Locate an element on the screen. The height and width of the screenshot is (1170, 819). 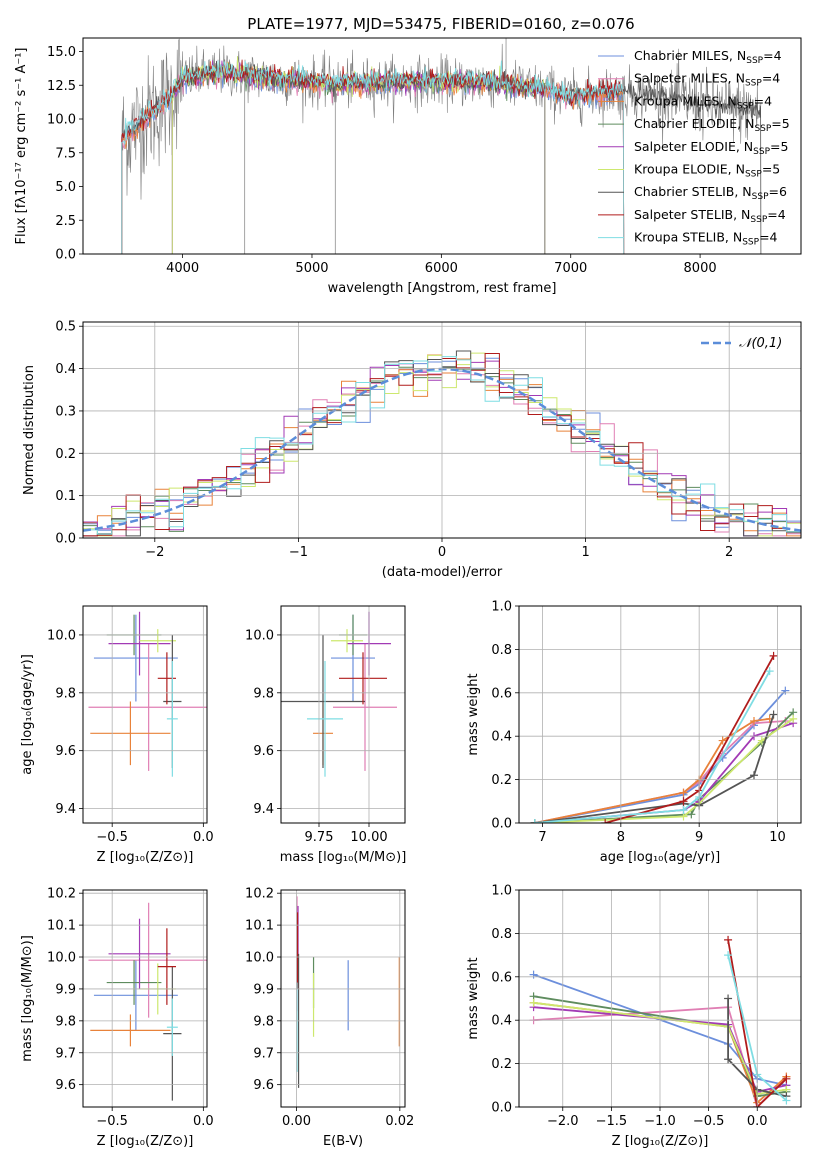
age_vs_mass-xtick-label: 9.75 is located at coordinates (319, 837).